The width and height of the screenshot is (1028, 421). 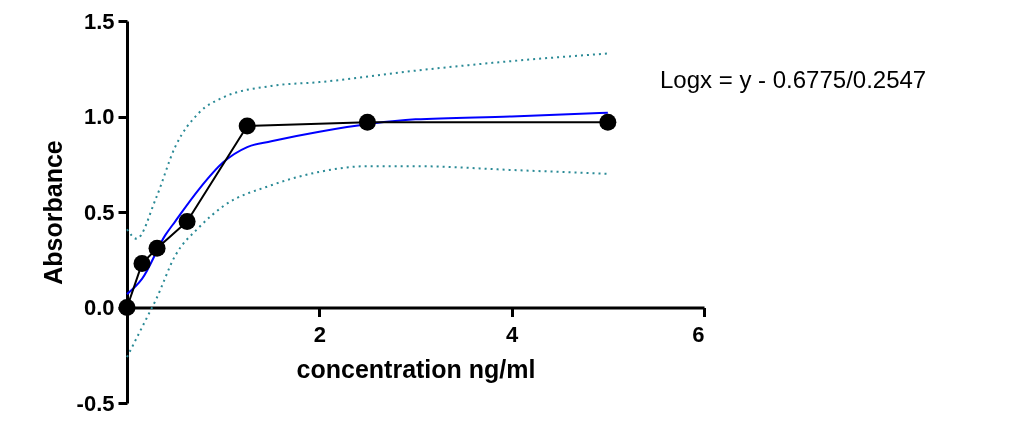 I want to click on x-axis-title: concentration ng/ml, so click(x=416, y=369).